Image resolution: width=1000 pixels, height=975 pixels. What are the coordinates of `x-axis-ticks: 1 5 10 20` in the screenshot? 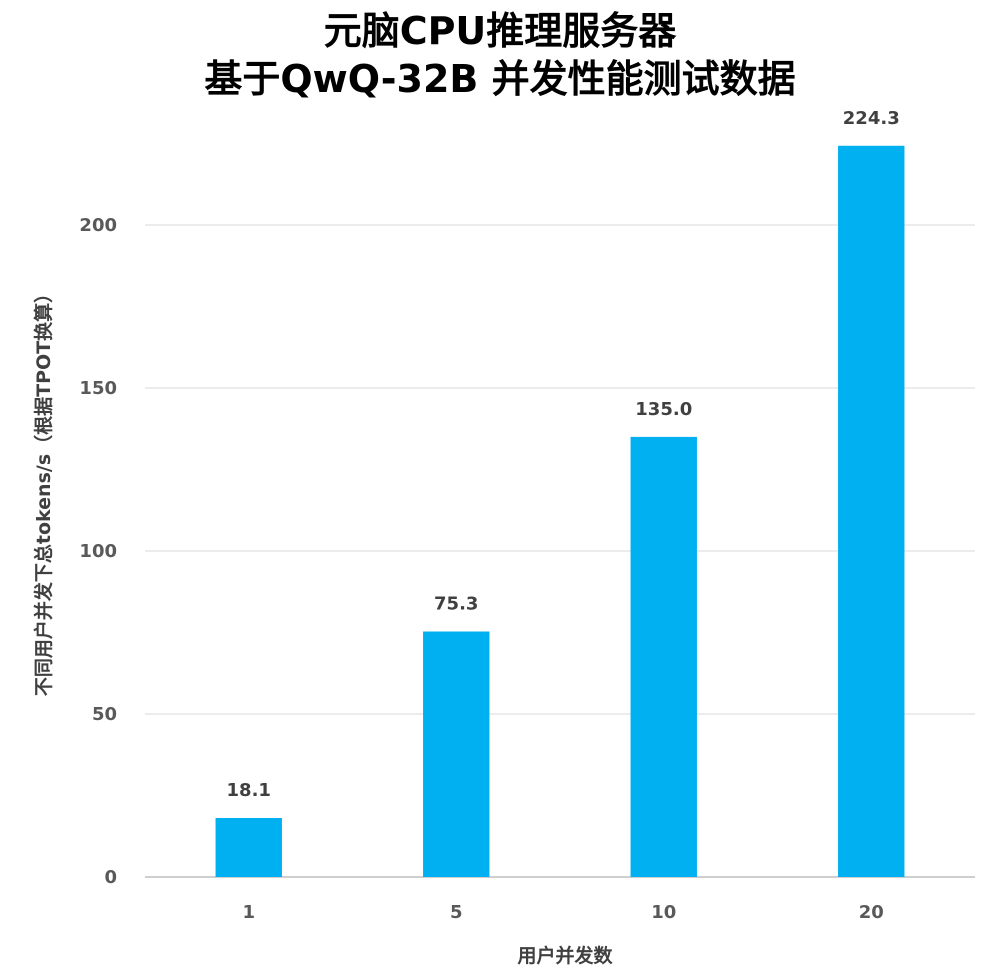 It's located at (562, 912).